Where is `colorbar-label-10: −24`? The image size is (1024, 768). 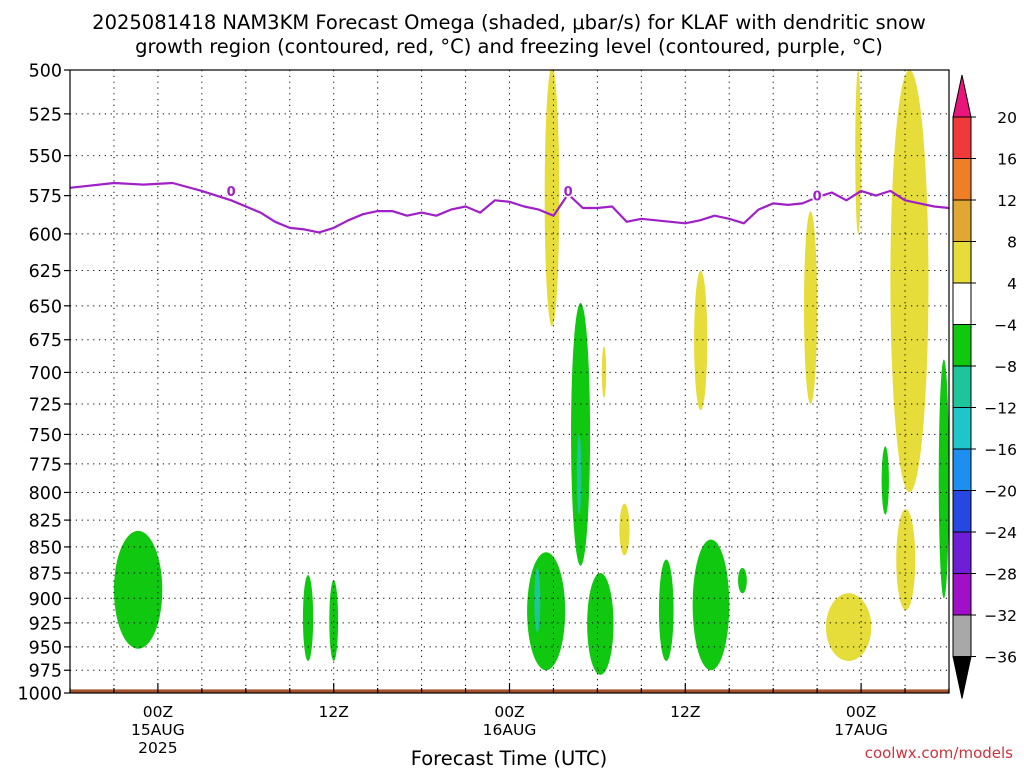 colorbar-label-10: −24 is located at coordinates (1000, 533).